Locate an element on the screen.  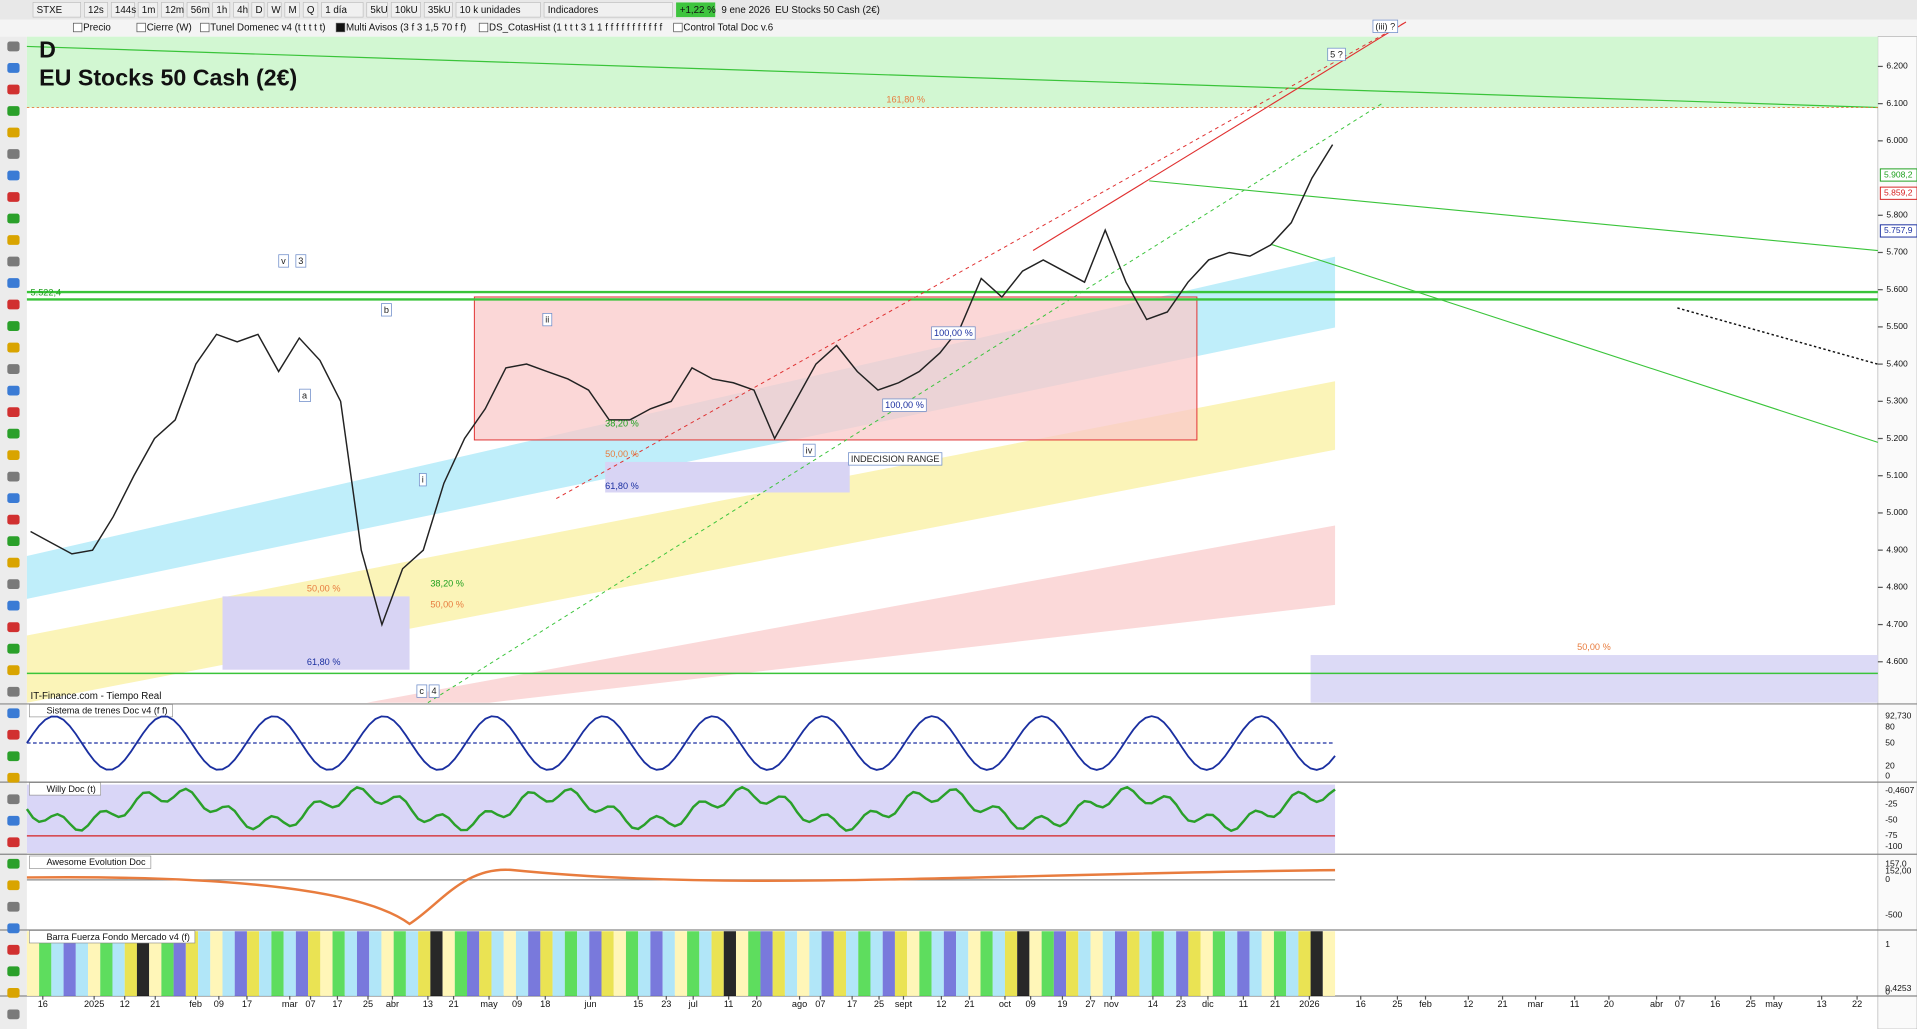
toolbar-label: 9 ene 2026 is located at coordinates (745, 10).